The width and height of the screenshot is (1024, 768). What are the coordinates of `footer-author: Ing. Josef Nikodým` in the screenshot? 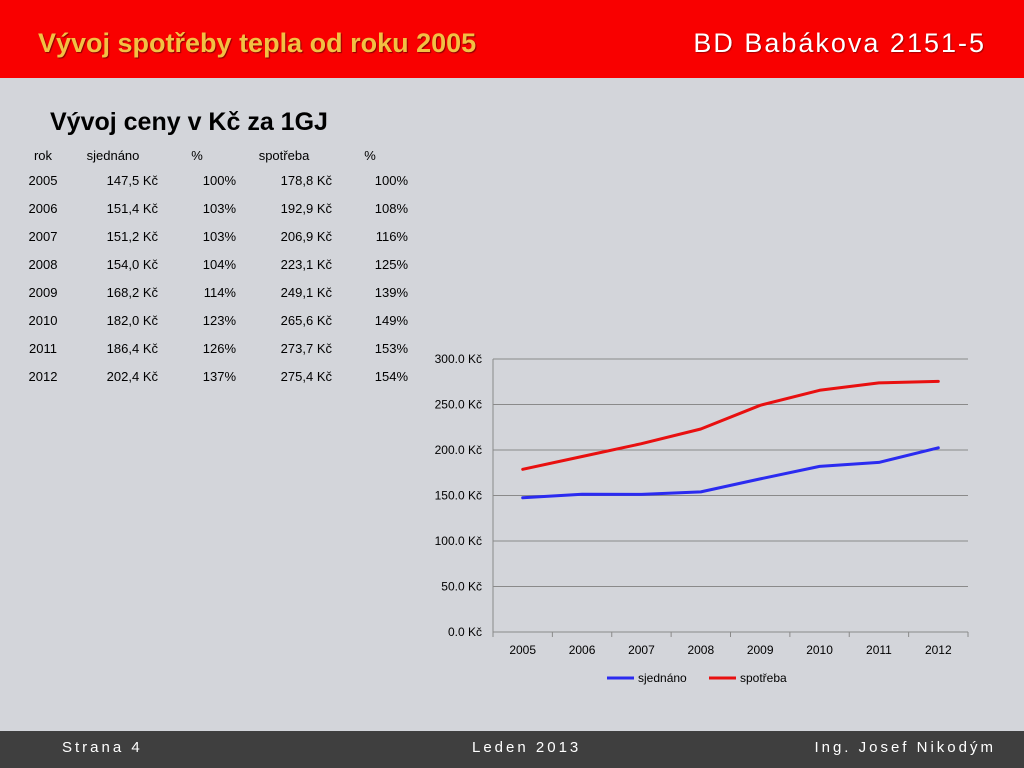 It's located at (905, 747).